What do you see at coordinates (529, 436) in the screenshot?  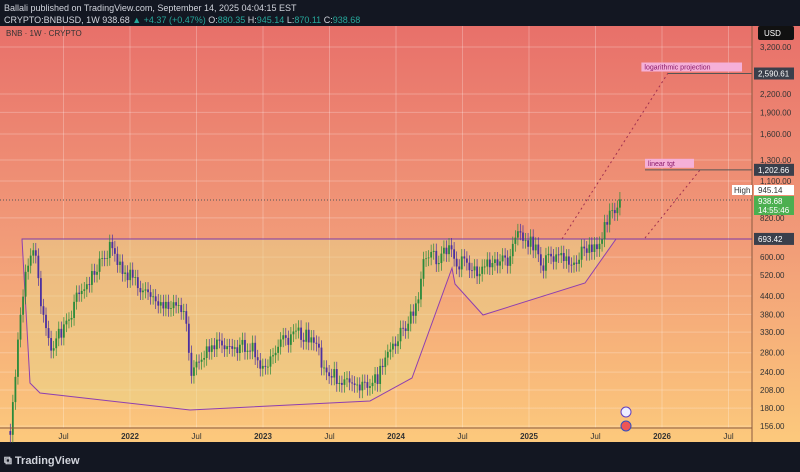 I see `x-tick-label: 2025` at bounding box center [529, 436].